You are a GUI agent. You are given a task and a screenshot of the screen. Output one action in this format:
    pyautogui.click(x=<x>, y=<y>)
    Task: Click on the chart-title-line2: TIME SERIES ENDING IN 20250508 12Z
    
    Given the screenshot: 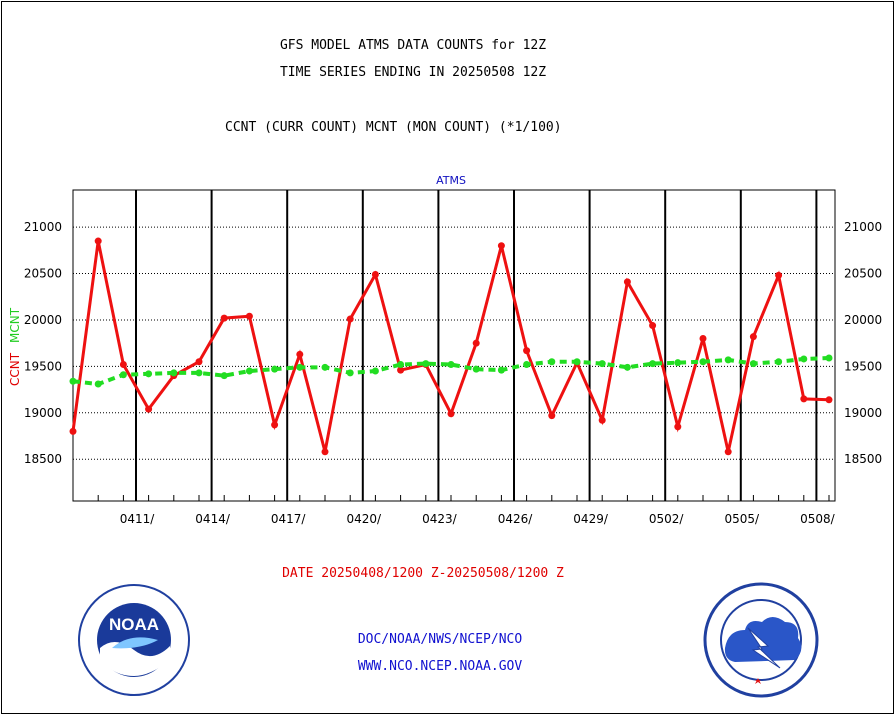 What is the action you would take?
    pyautogui.click(x=413, y=72)
    